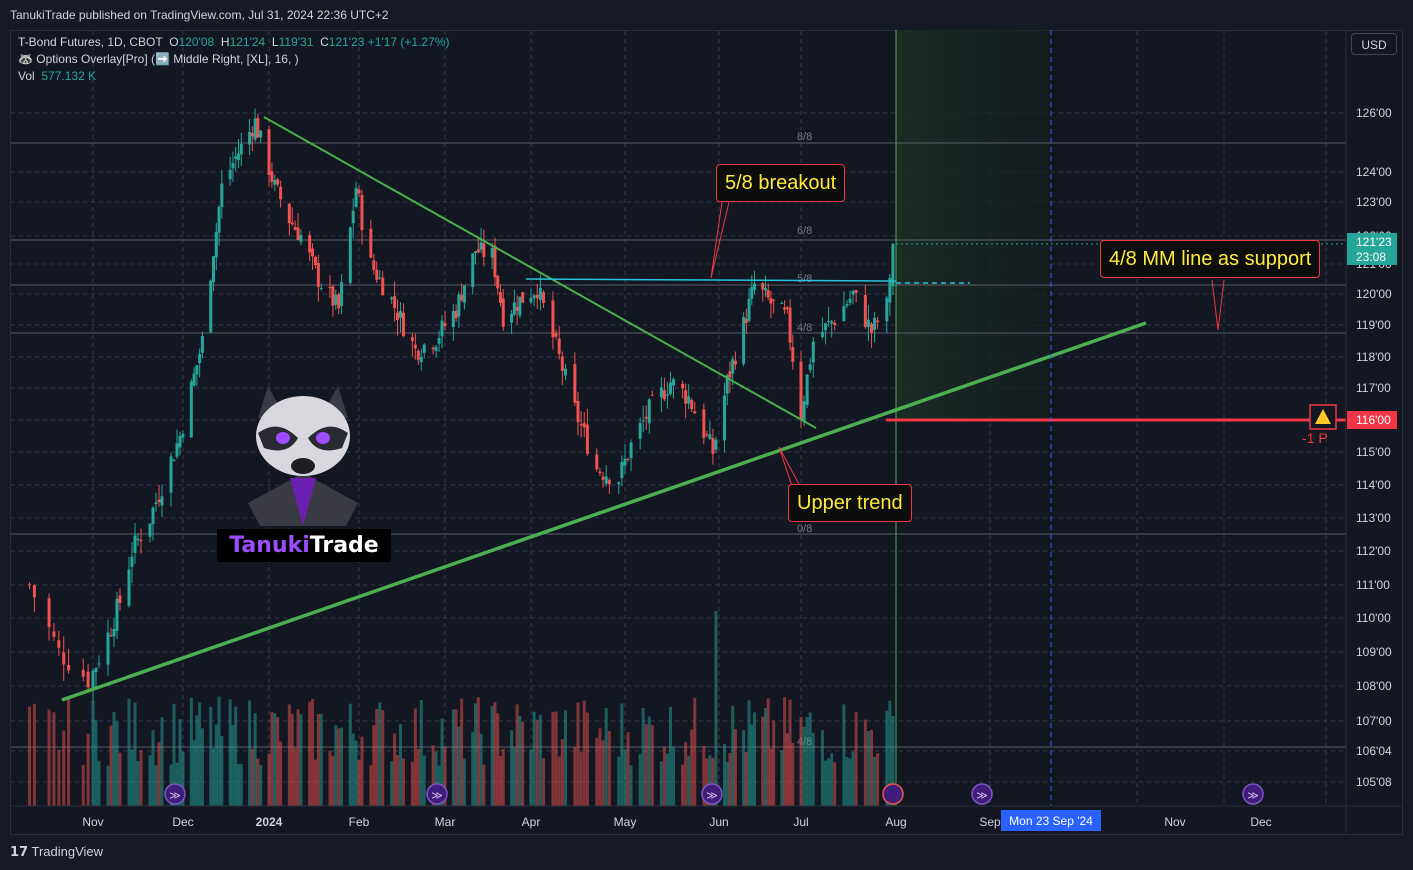  What do you see at coordinates (711, 280) in the screenshot?
I see `breakout-line` at bounding box center [711, 280].